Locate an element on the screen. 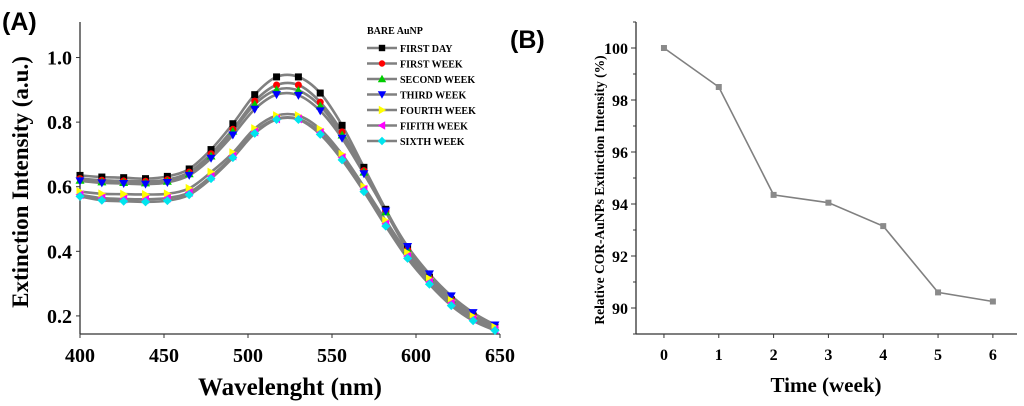  x-tick-label: 6 is located at coordinates (993, 355).